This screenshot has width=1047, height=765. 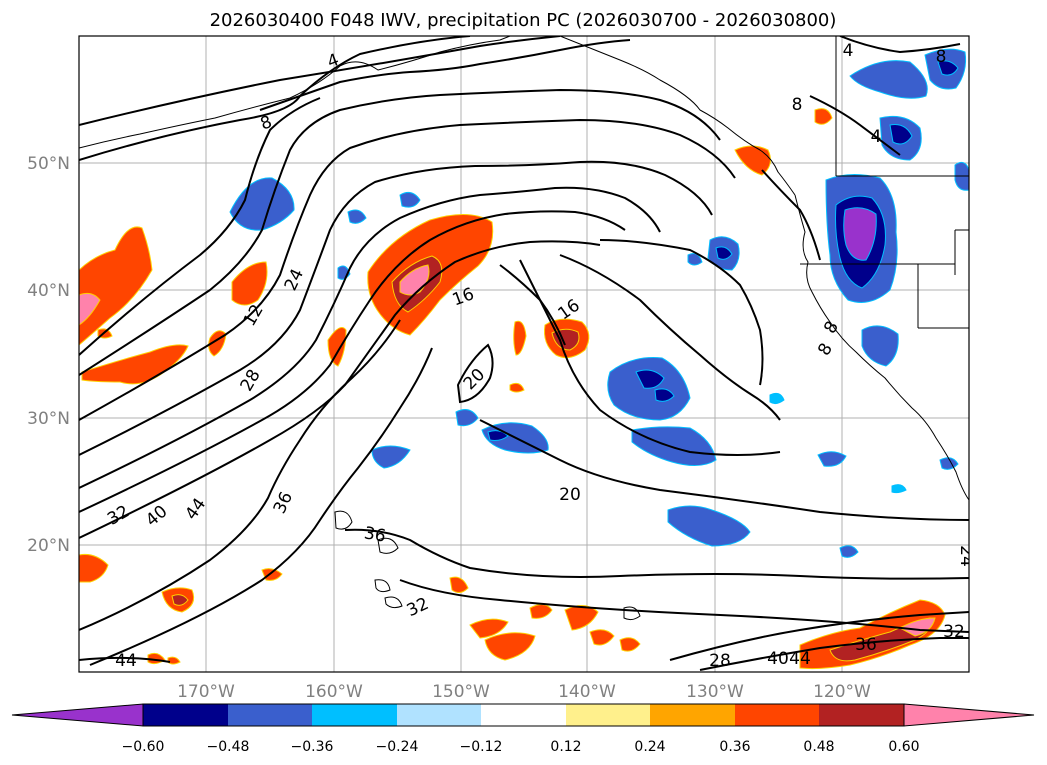 What do you see at coordinates (734, 747) in the screenshot?
I see `colorbar-tick-label: 0.36` at bounding box center [734, 747].